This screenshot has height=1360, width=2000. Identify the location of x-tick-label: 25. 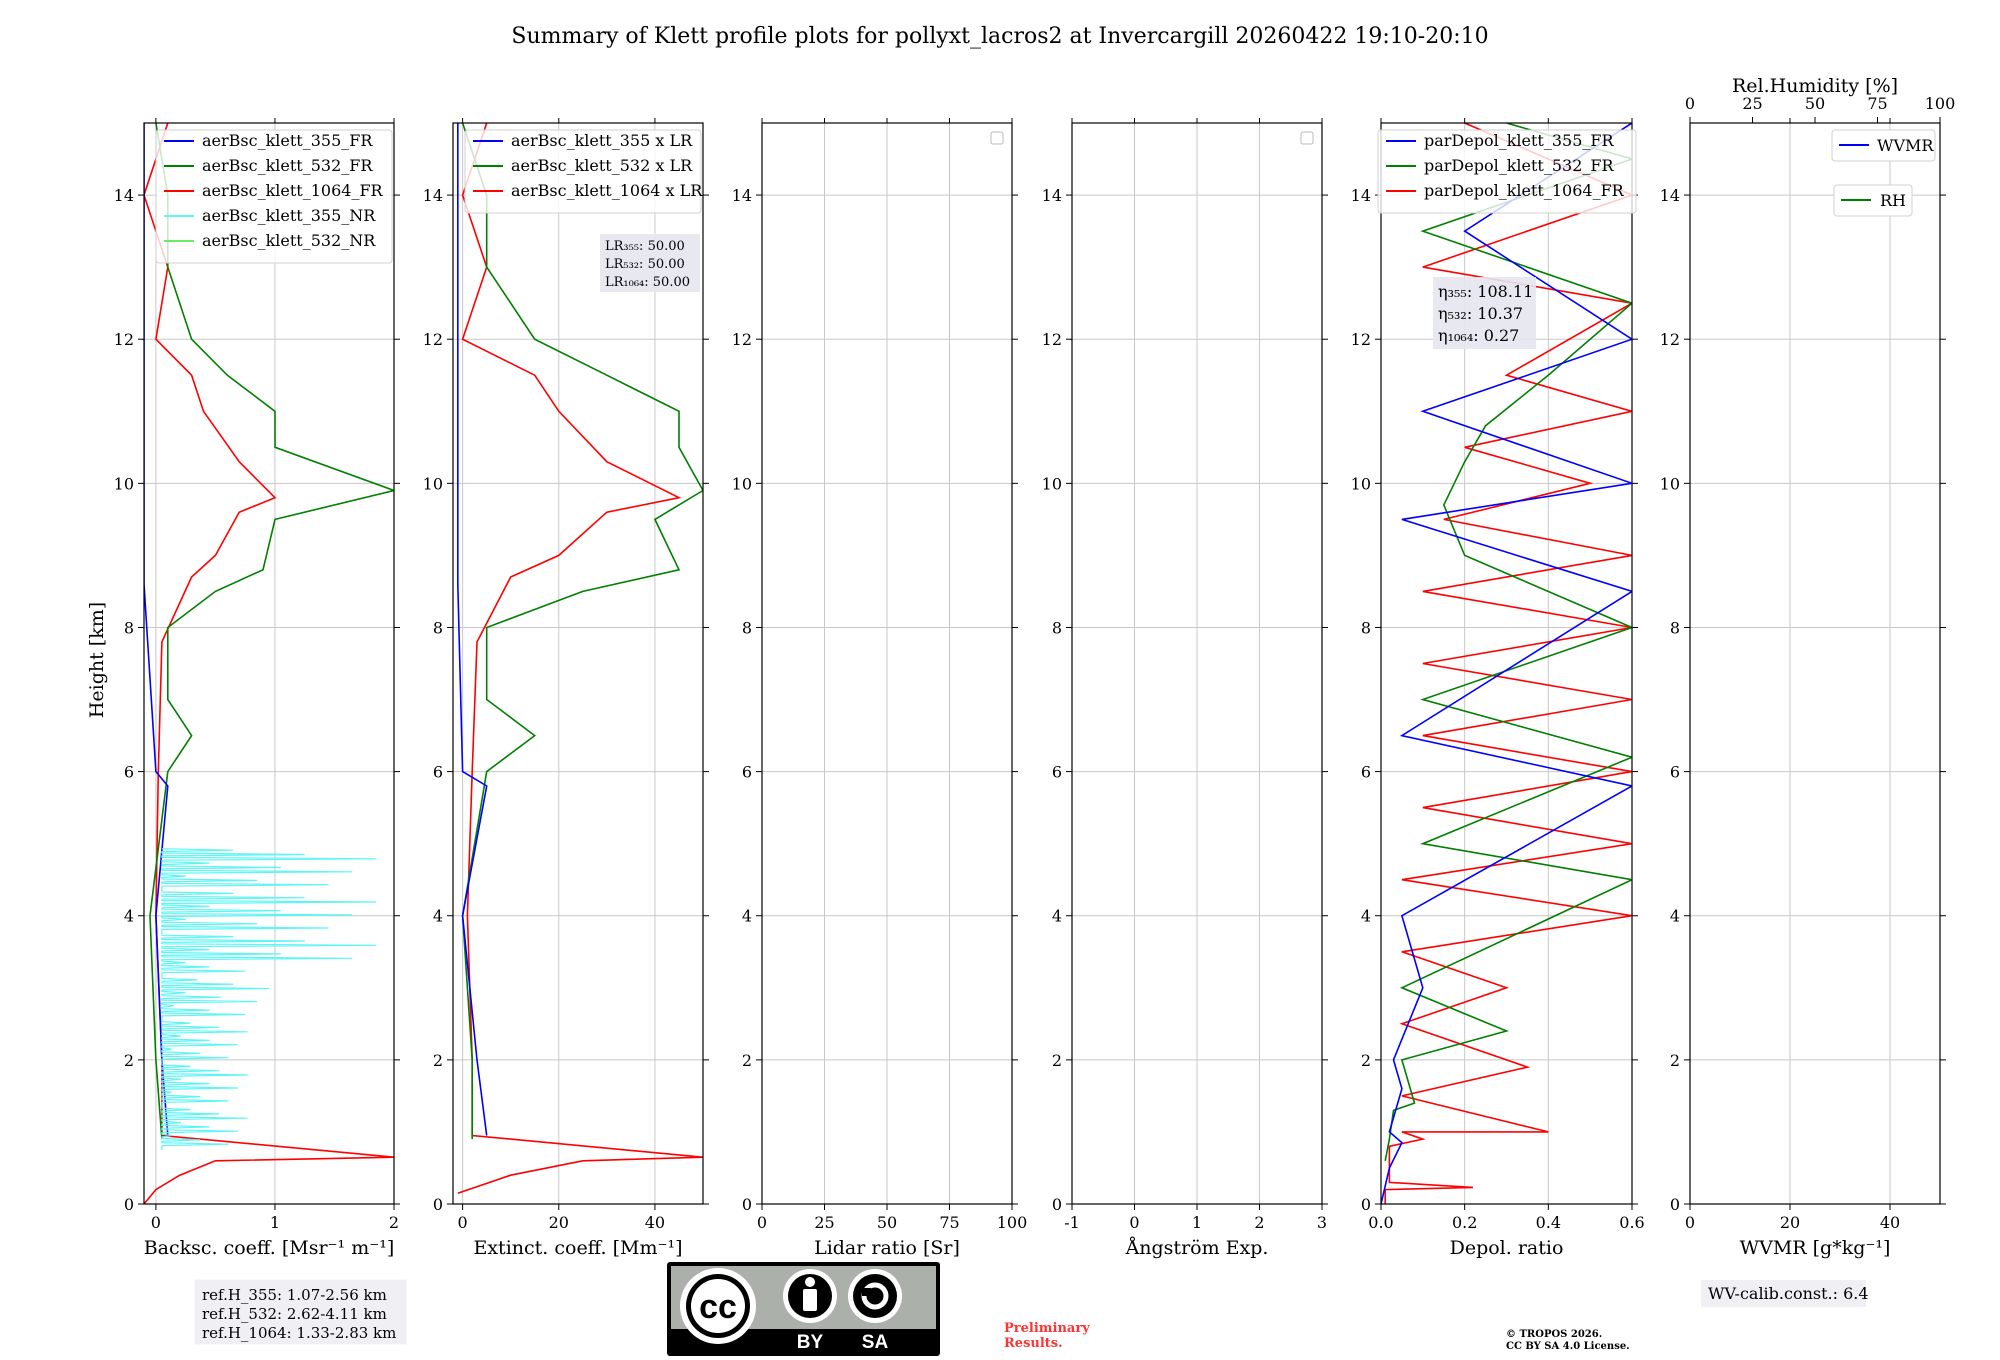
(824, 1222).